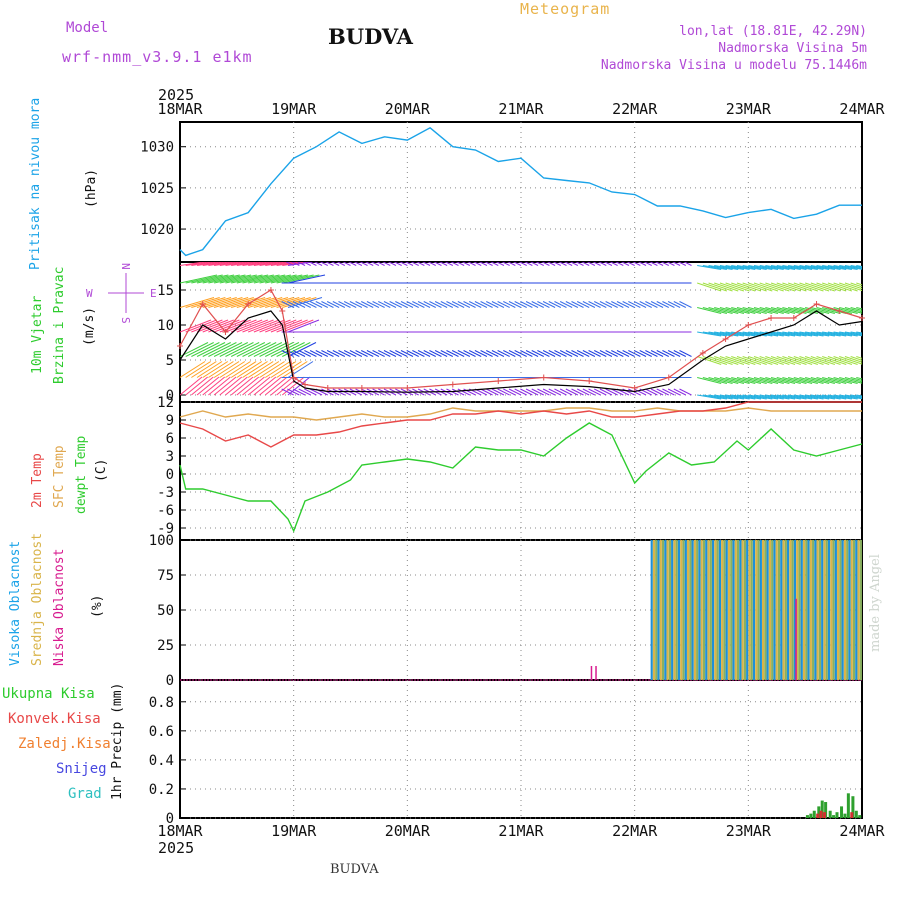 The image size is (900, 900). Describe the element at coordinates (157, 230) in the screenshot. I see `tick-label: 1020` at that location.